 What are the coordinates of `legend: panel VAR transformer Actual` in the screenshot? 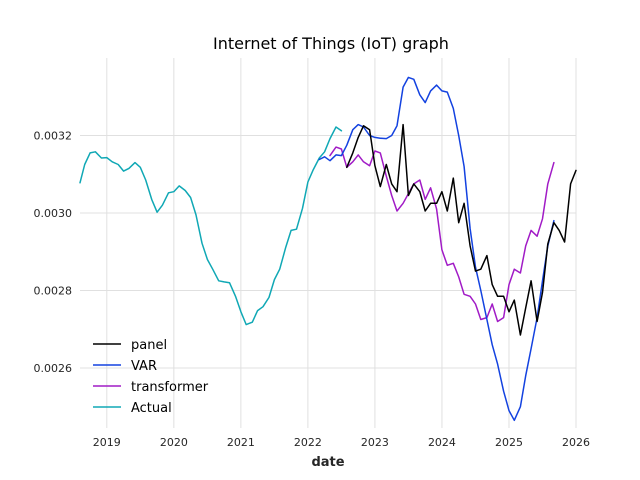 It's located at (151, 377).